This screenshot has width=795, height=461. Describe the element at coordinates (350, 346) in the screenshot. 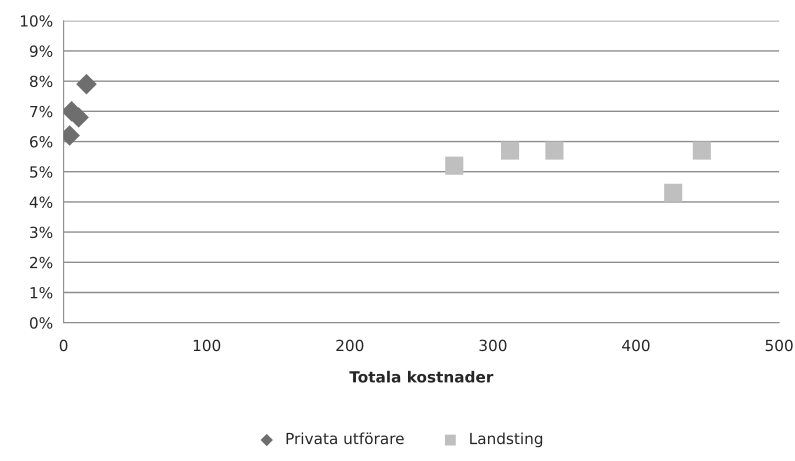

I see `x-tick-label: 200` at that location.